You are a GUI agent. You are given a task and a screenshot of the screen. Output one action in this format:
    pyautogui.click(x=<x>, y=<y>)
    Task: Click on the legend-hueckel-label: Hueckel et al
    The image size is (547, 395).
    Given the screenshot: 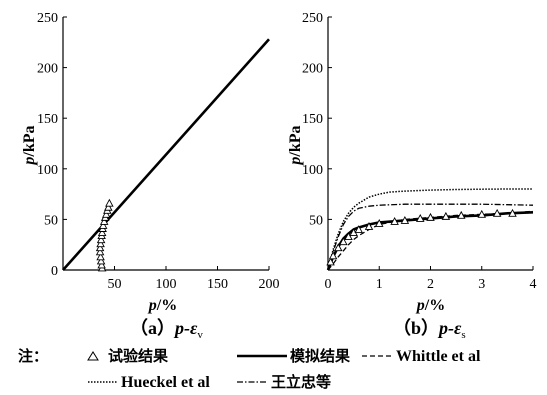 What is the action you would take?
    pyautogui.click(x=165, y=382)
    